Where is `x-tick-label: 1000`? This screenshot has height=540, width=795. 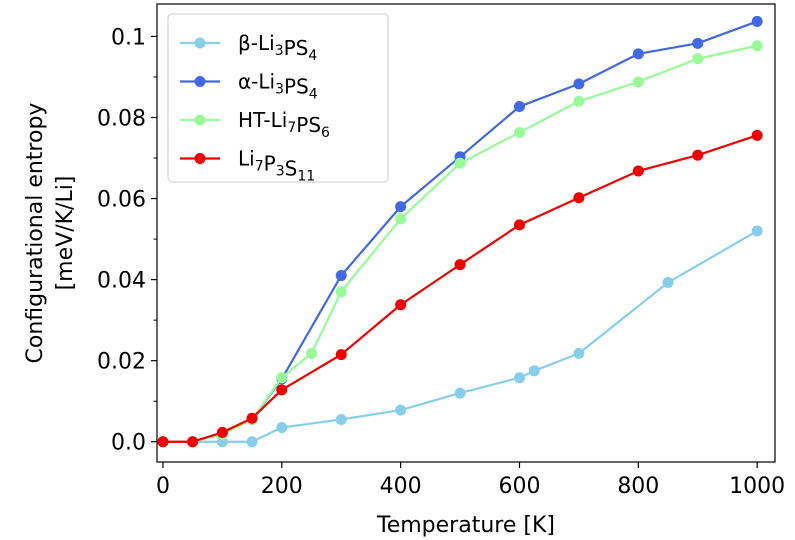 x-tick-label: 1000 is located at coordinates (757, 486).